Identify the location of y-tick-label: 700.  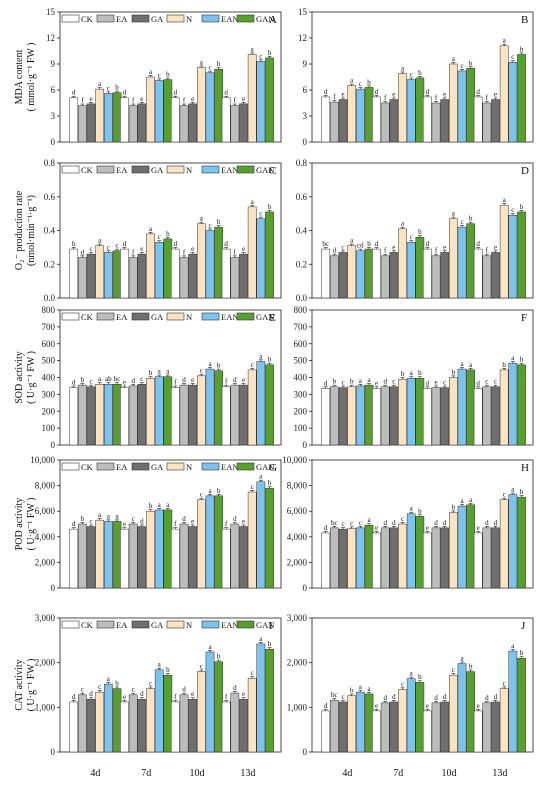
(49, 327).